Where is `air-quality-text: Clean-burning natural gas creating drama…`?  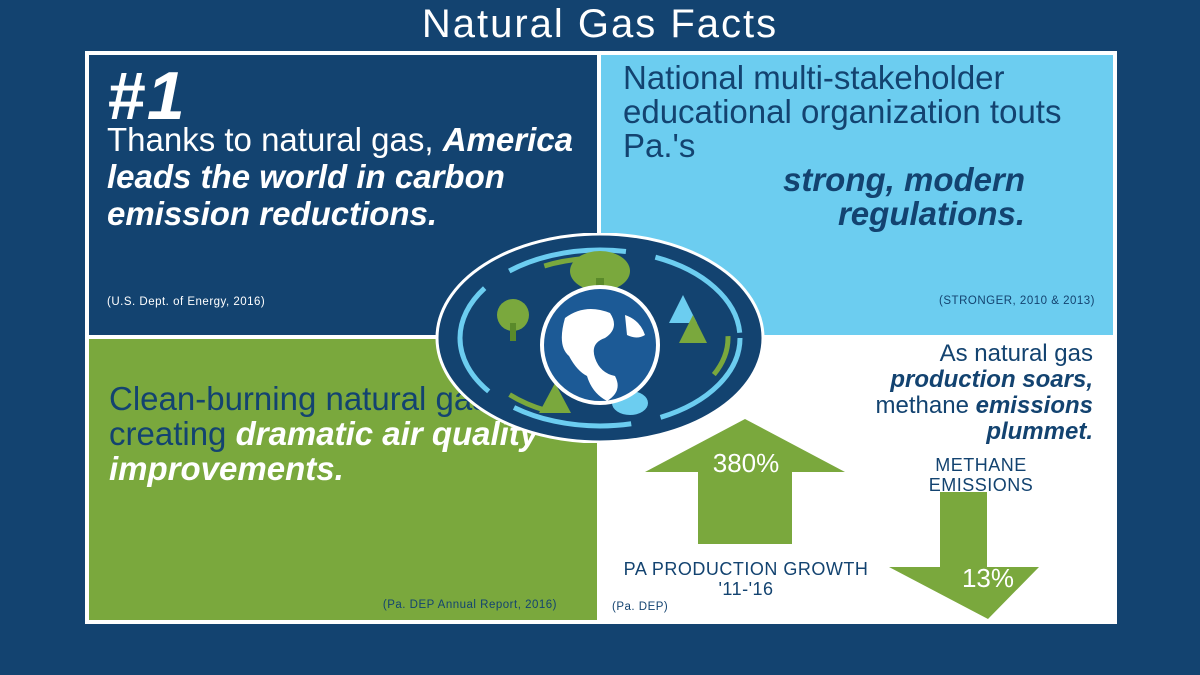
air-quality-text: Clean-burning natural gas creating drama… is located at coordinates (344, 433).